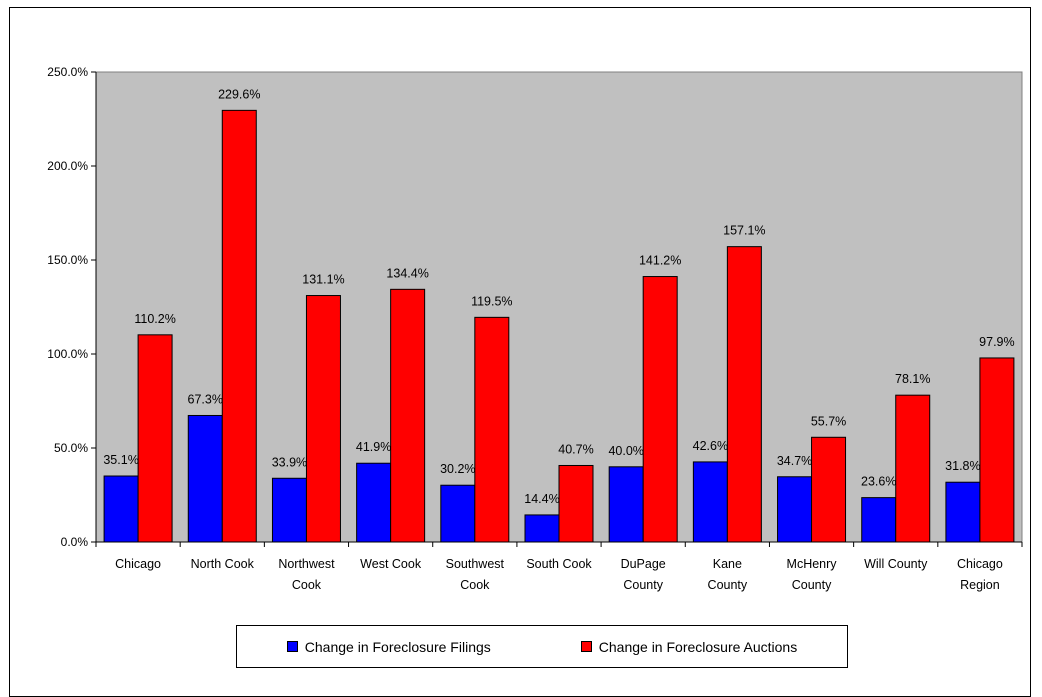 The height and width of the screenshot is (697, 1042). I want to click on y-tick-label: 250.0%, so click(67, 72).